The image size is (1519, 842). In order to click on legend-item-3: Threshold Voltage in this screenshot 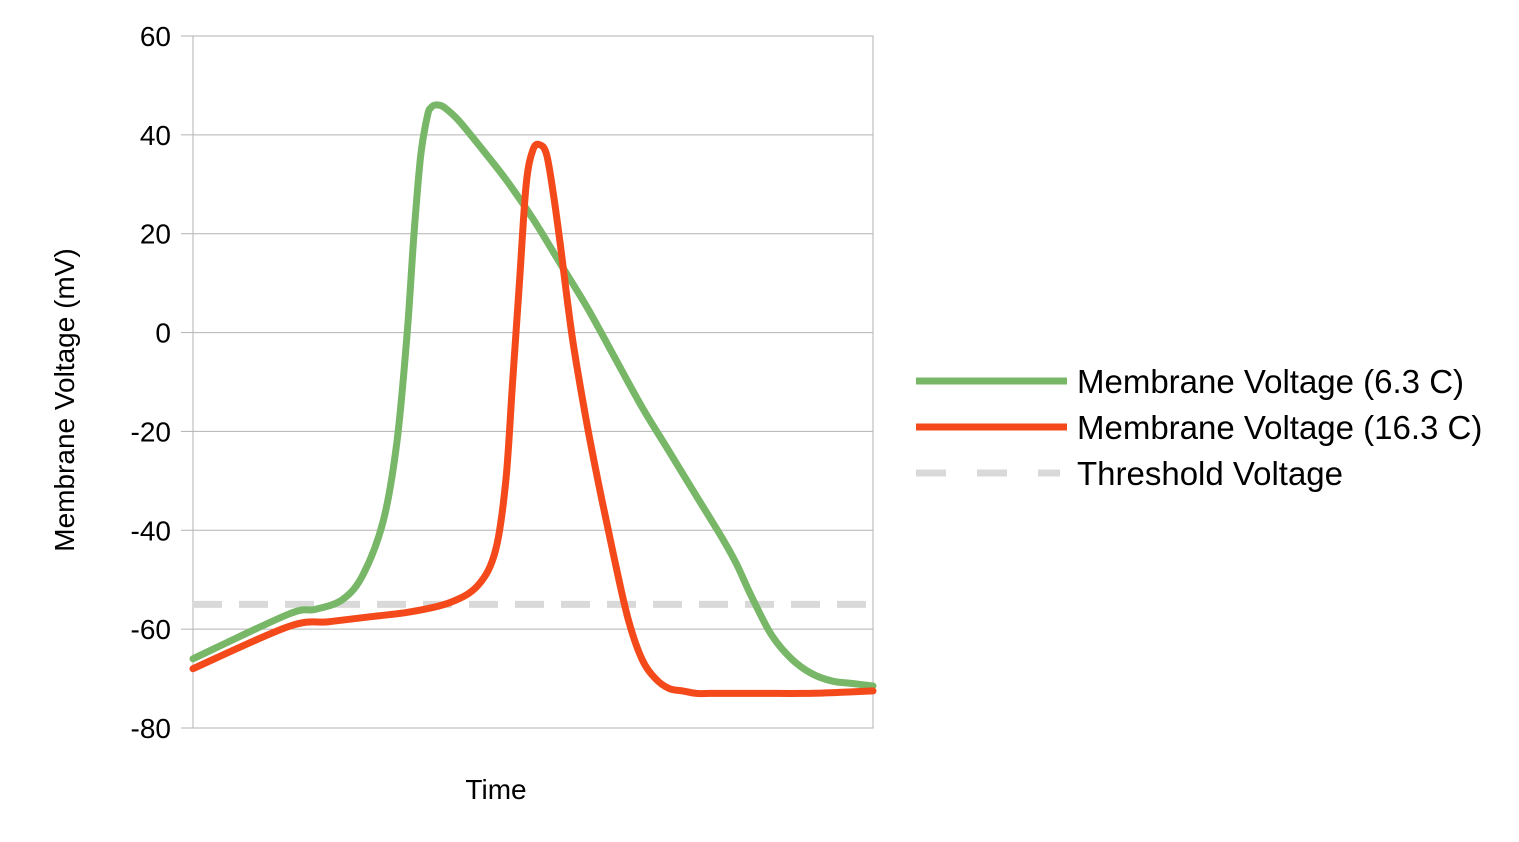, I will do `click(1129, 473)`.